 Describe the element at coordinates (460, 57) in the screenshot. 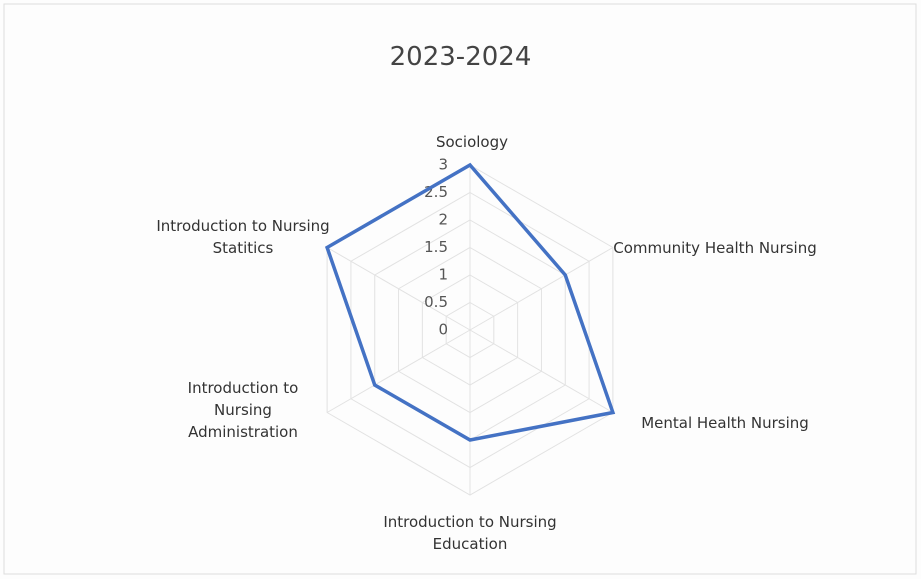

I see `chart-title: 2023-2024` at that location.